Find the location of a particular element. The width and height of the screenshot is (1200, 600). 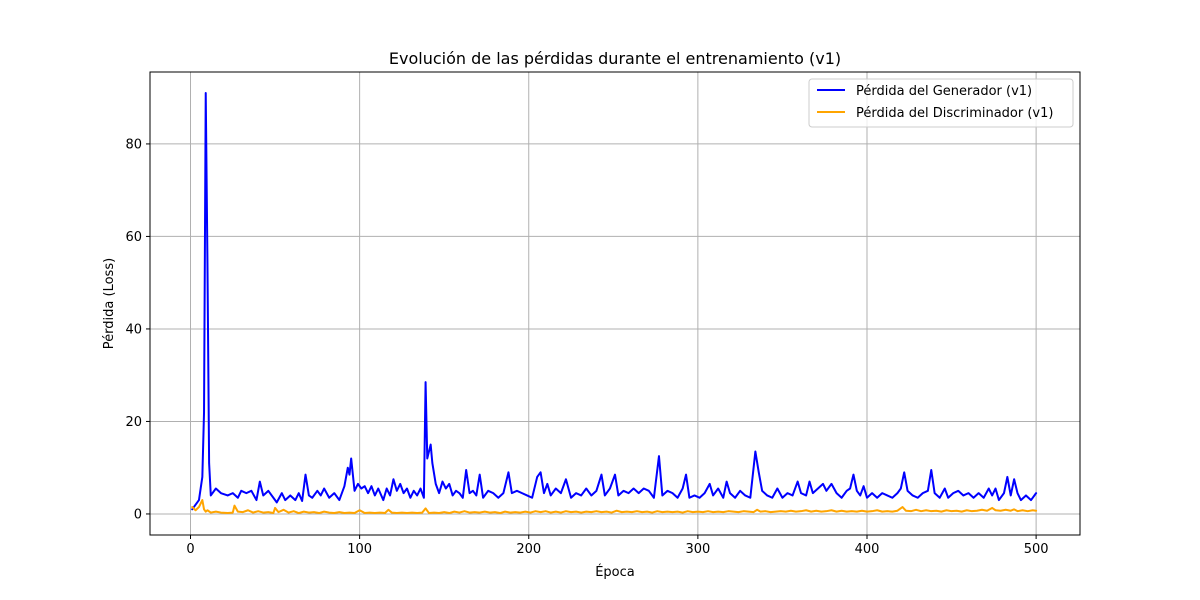

legend-label-discriminator: Pérdida del Discriminador (v1) is located at coordinates (954, 113).